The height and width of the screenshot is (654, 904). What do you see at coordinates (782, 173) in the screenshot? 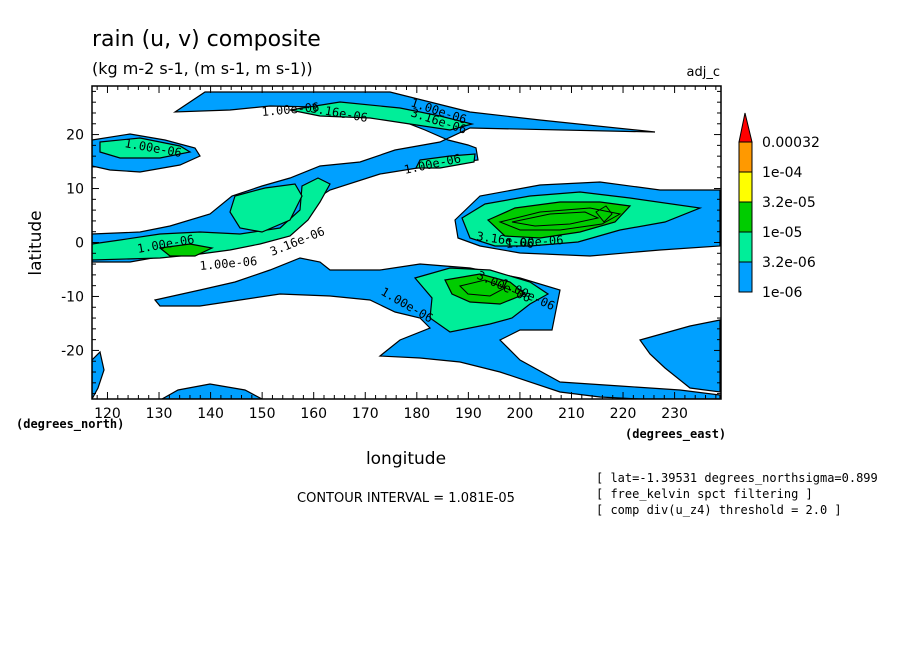
I see `legend-label: 1e-04` at bounding box center [782, 173].